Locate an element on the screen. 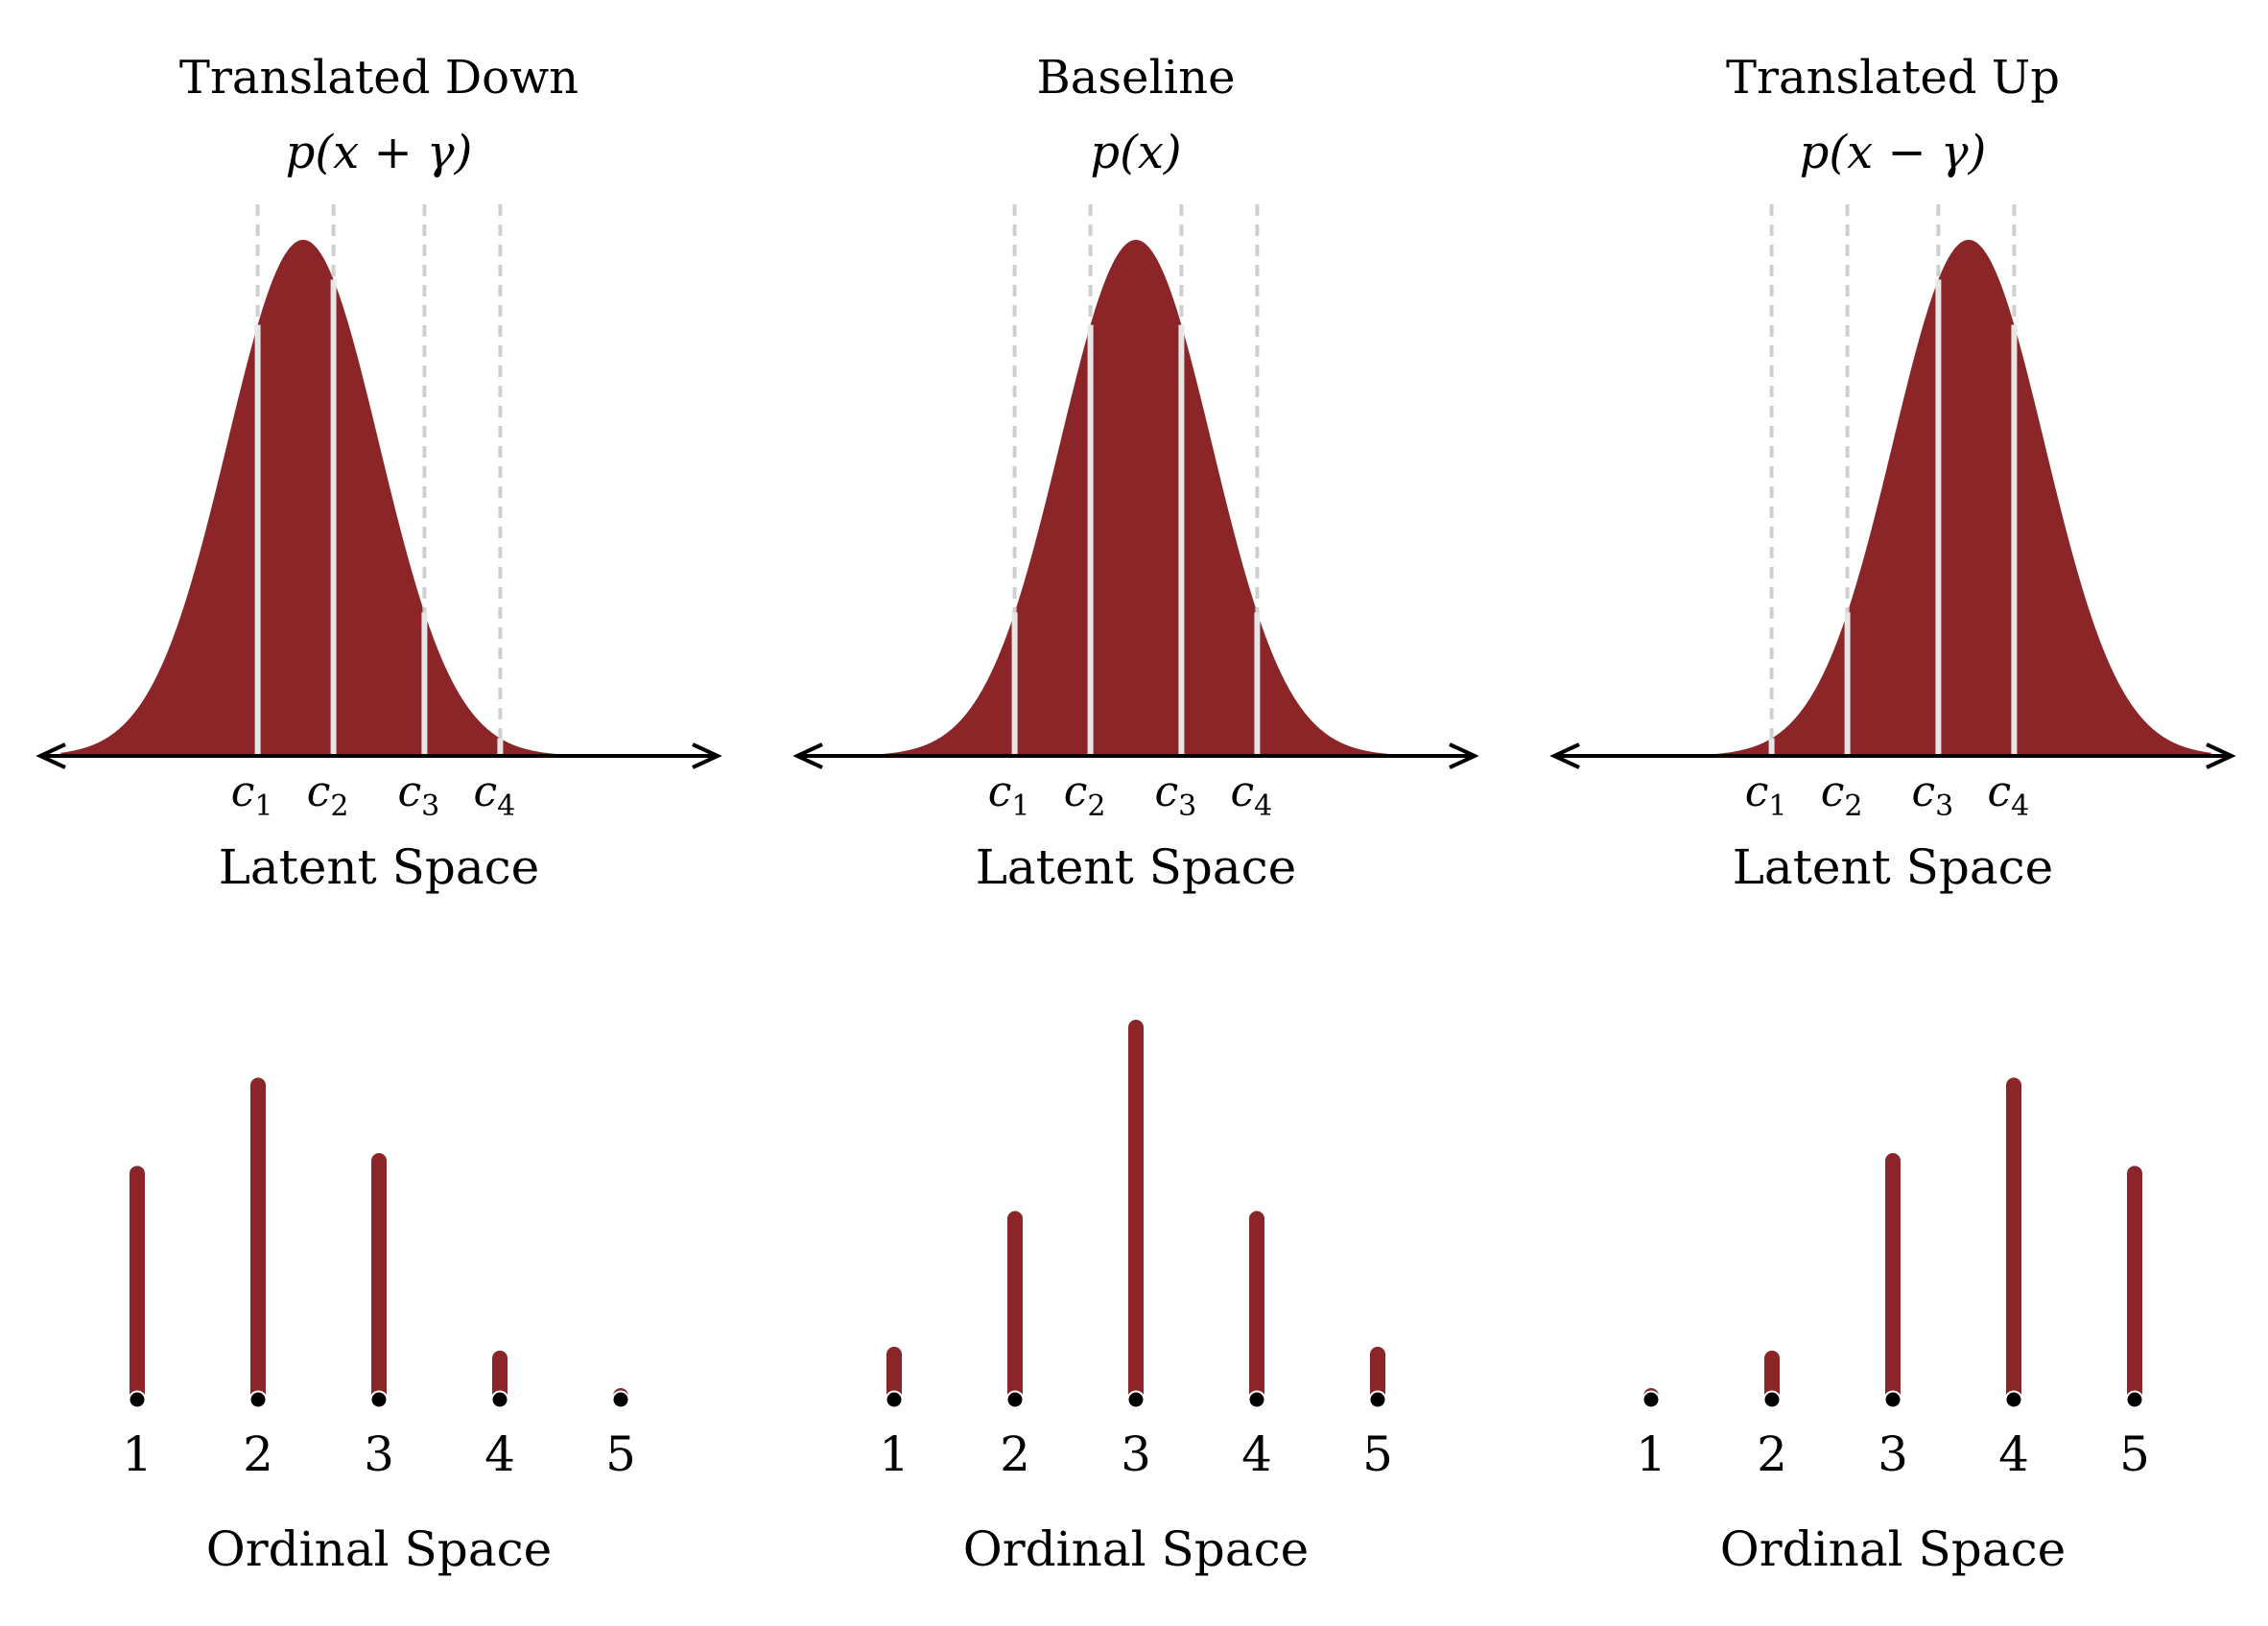  panel-title: Translated Up is located at coordinates (1893, 78).